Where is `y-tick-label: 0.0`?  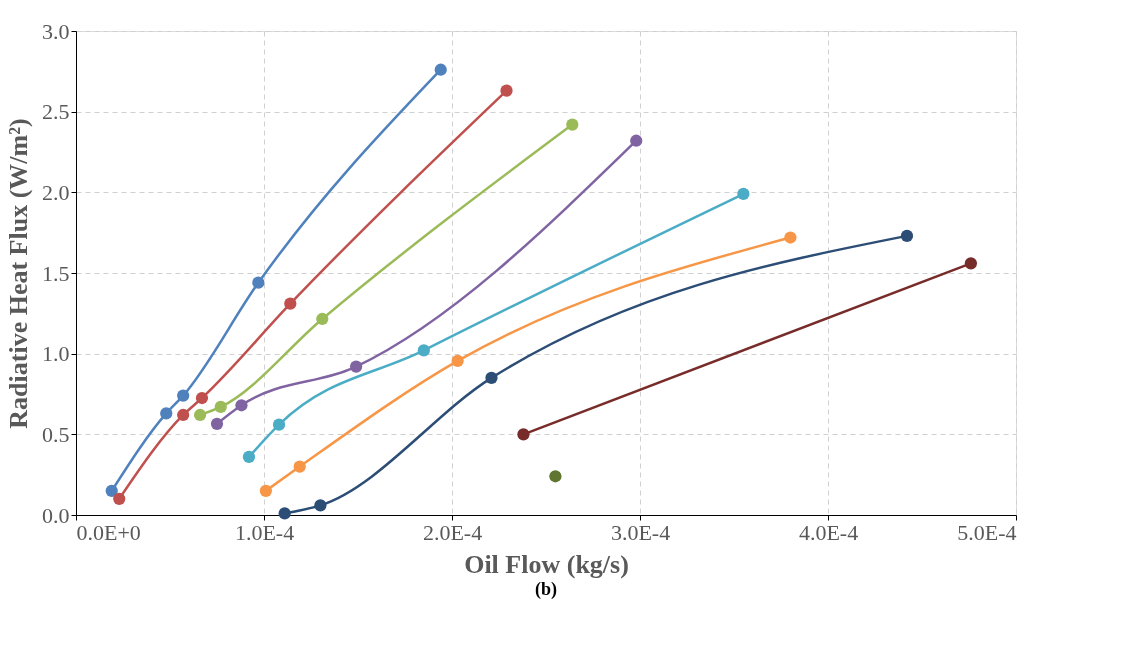 y-tick-label: 0.0 is located at coordinates (56, 515).